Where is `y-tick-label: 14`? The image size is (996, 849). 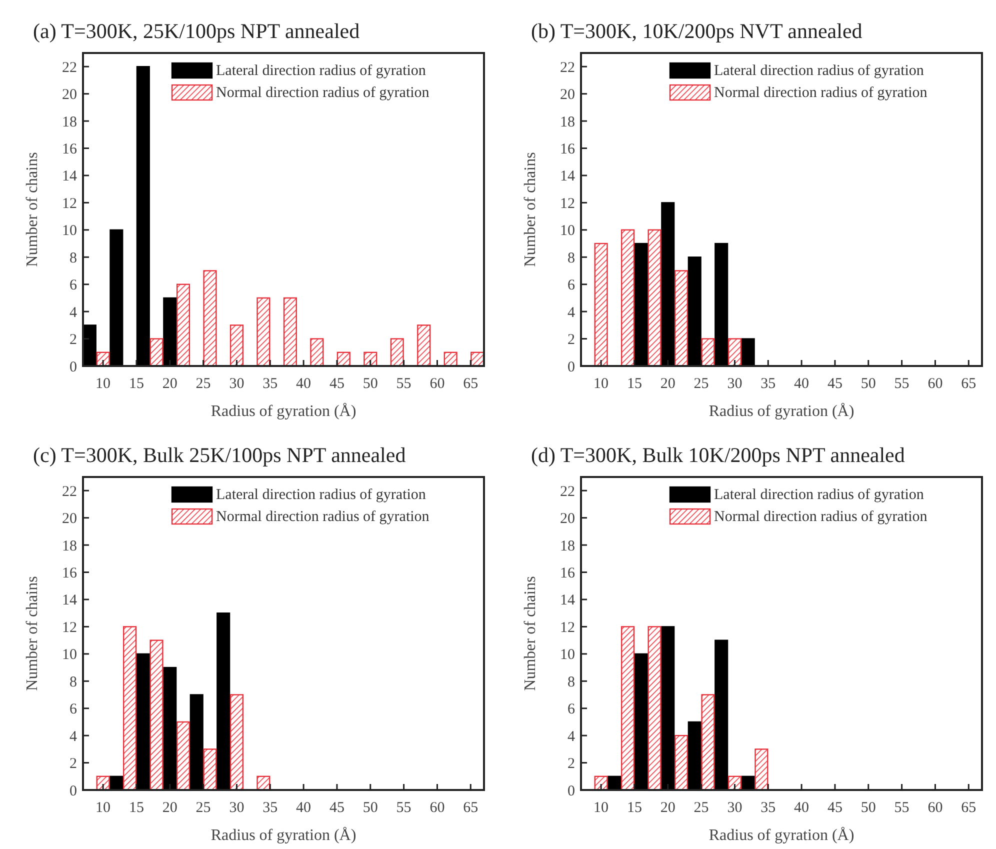
y-tick-label: 14 is located at coordinates (70, 600).